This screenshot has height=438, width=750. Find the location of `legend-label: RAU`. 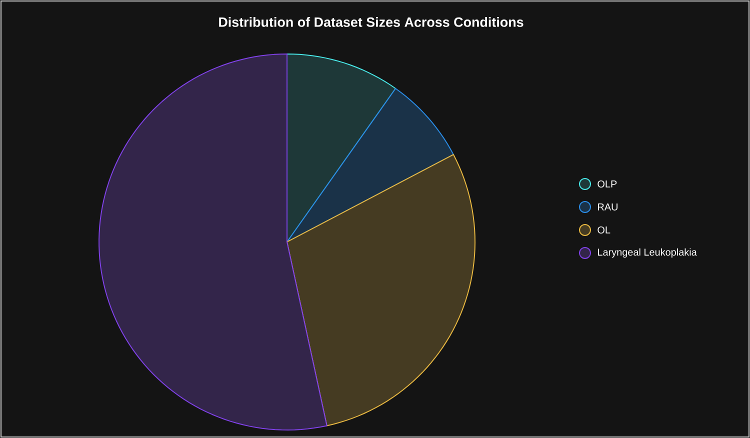

legend-label: RAU is located at coordinates (608, 207).